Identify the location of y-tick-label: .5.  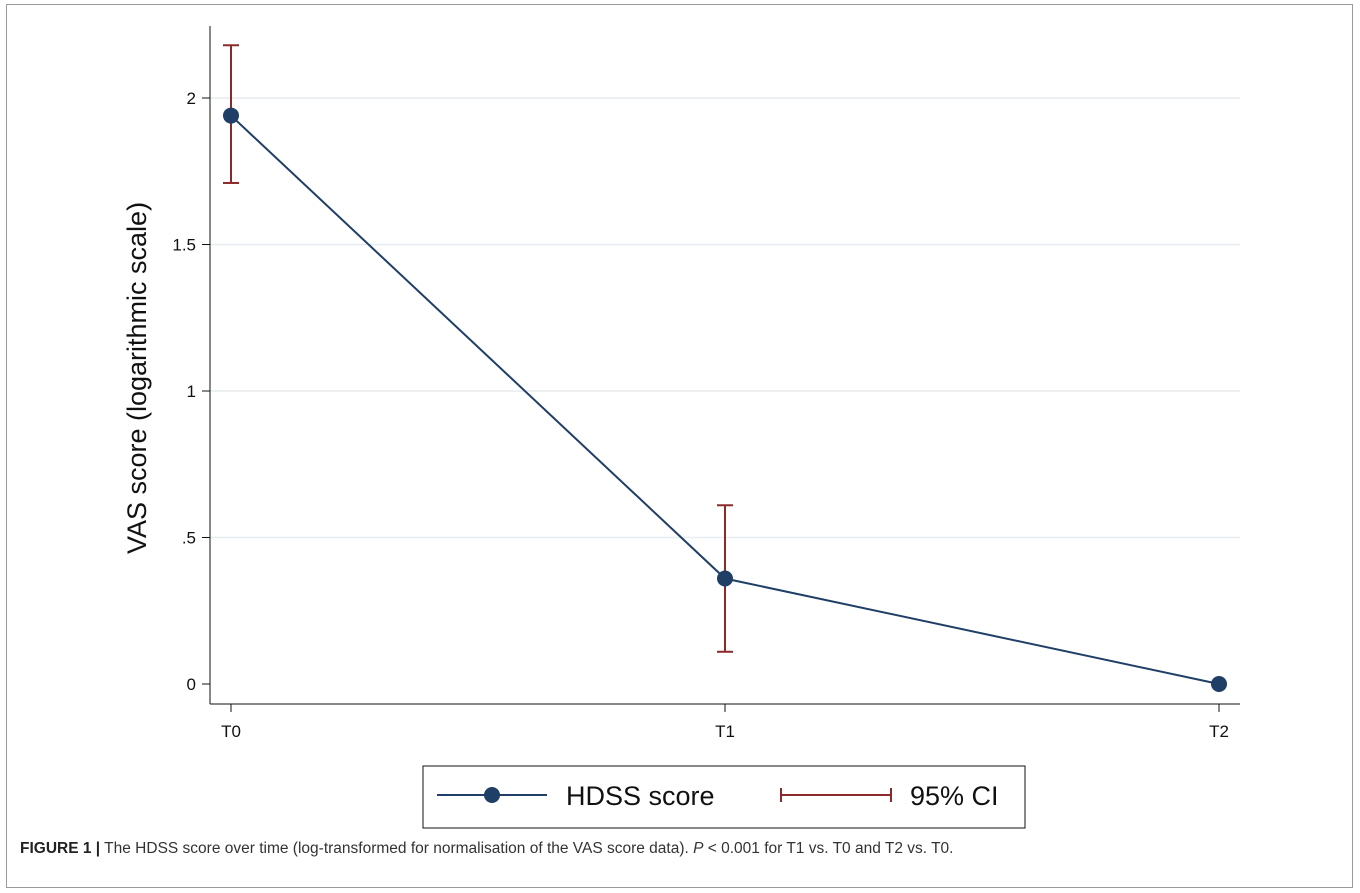
(189, 538).